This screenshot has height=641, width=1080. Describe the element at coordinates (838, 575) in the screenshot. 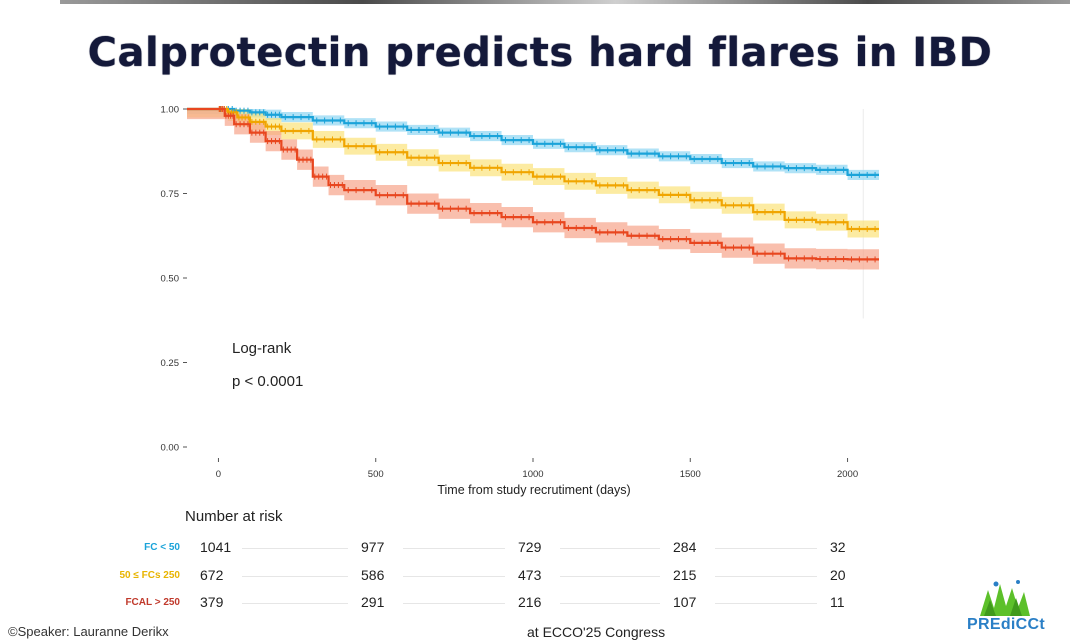

I see `risk-value: 20` at that location.